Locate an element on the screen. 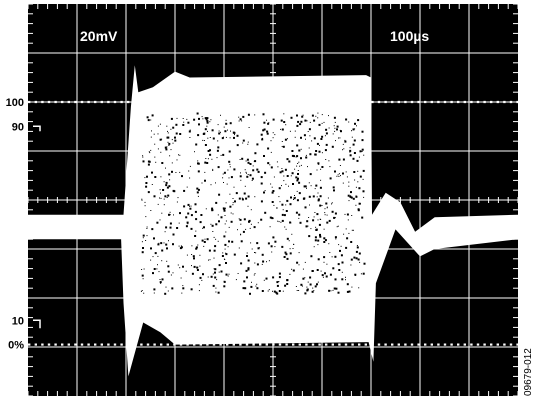 The width and height of the screenshot is (535, 404). reference-tick-marker is located at coordinates (37, 128).